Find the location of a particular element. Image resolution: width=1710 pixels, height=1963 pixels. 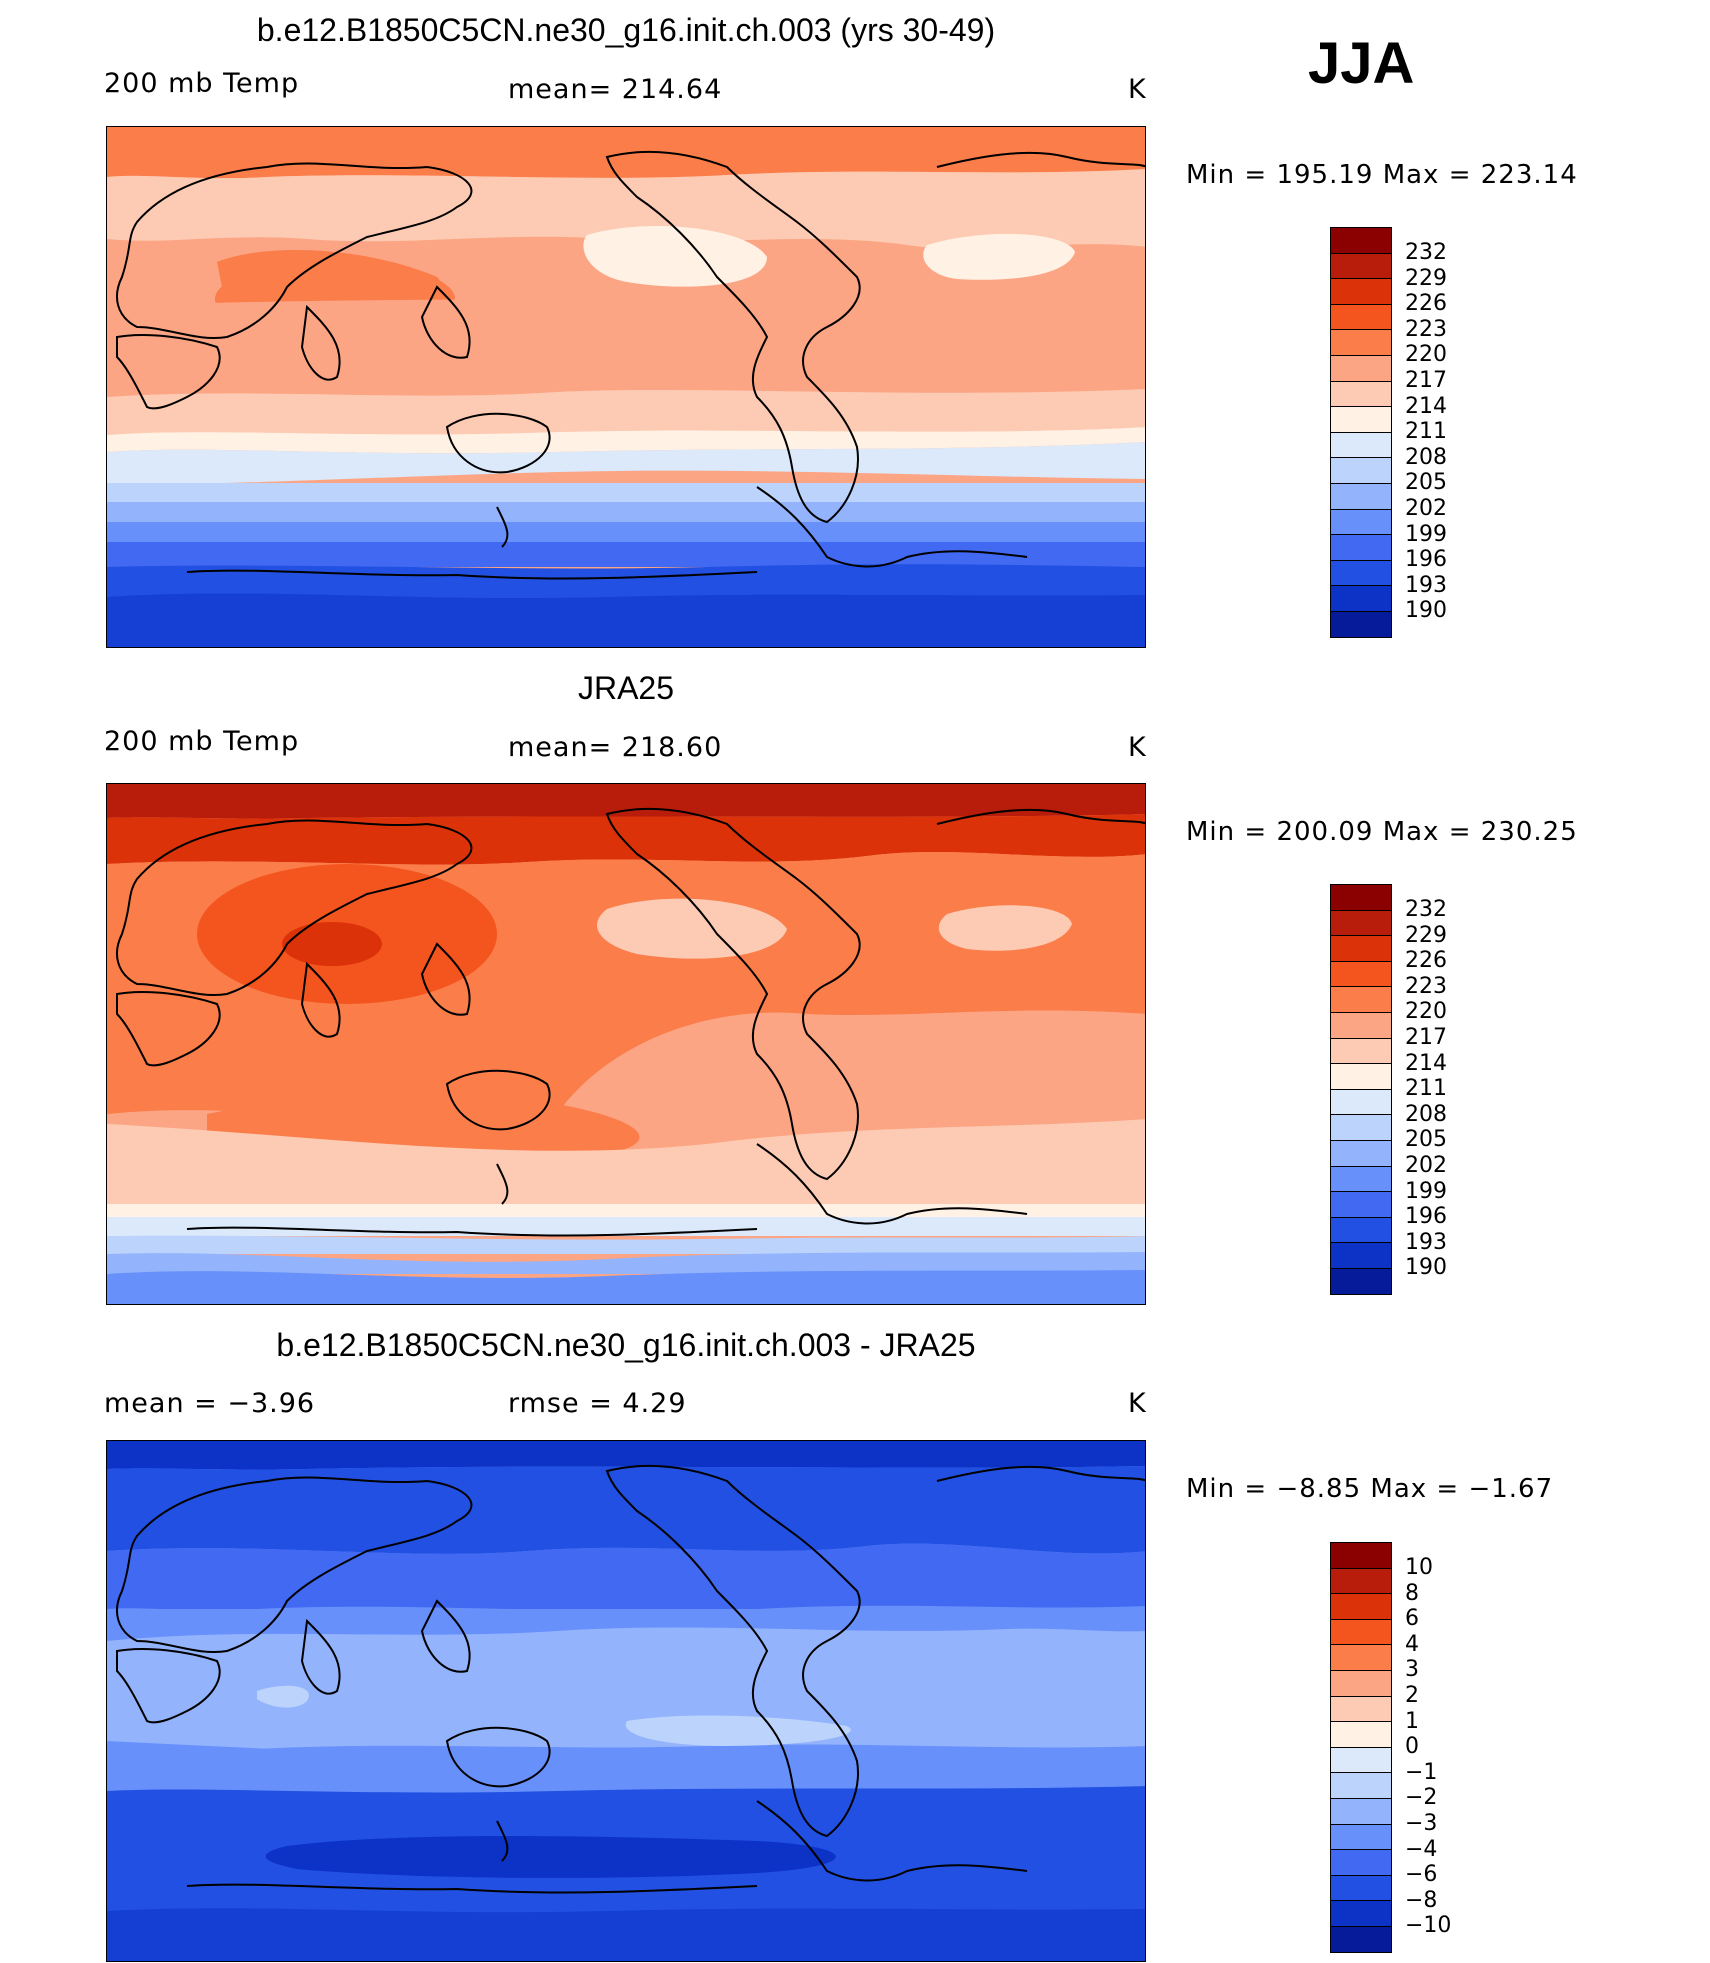

colorbar-diff is located at coordinates (1361, 1747).